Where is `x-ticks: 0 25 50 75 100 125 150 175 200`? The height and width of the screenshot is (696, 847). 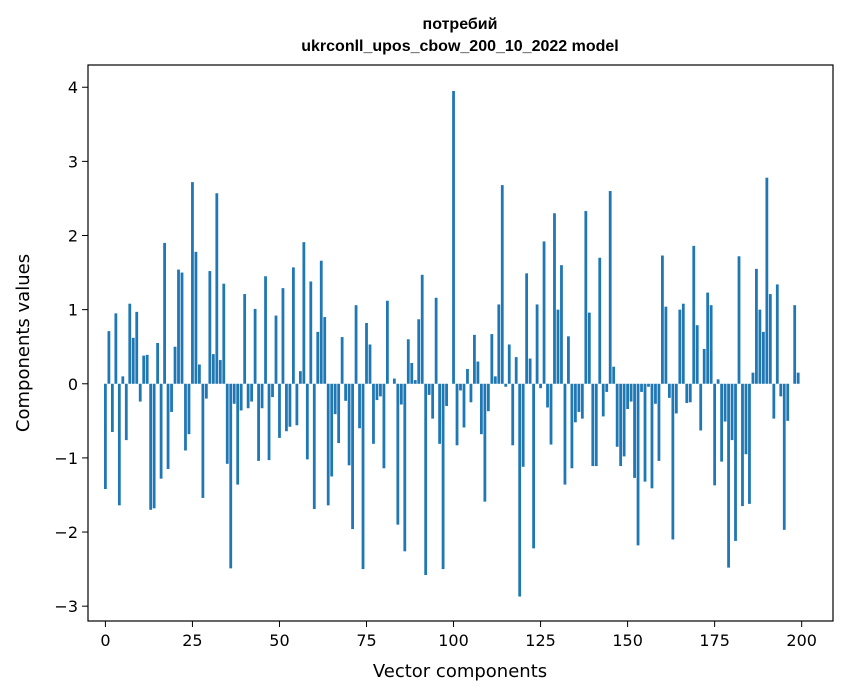 x-ticks: 0 25 50 75 100 125 150 175 200 is located at coordinates (458, 635).